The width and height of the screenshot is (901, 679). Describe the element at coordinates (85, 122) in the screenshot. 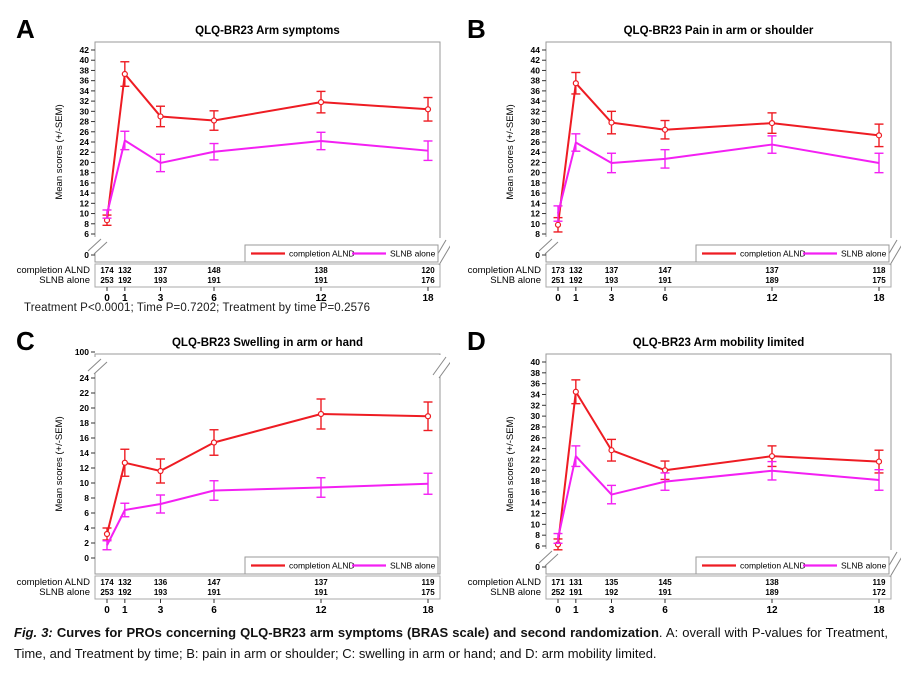

I see `y-tick-label: 28` at that location.